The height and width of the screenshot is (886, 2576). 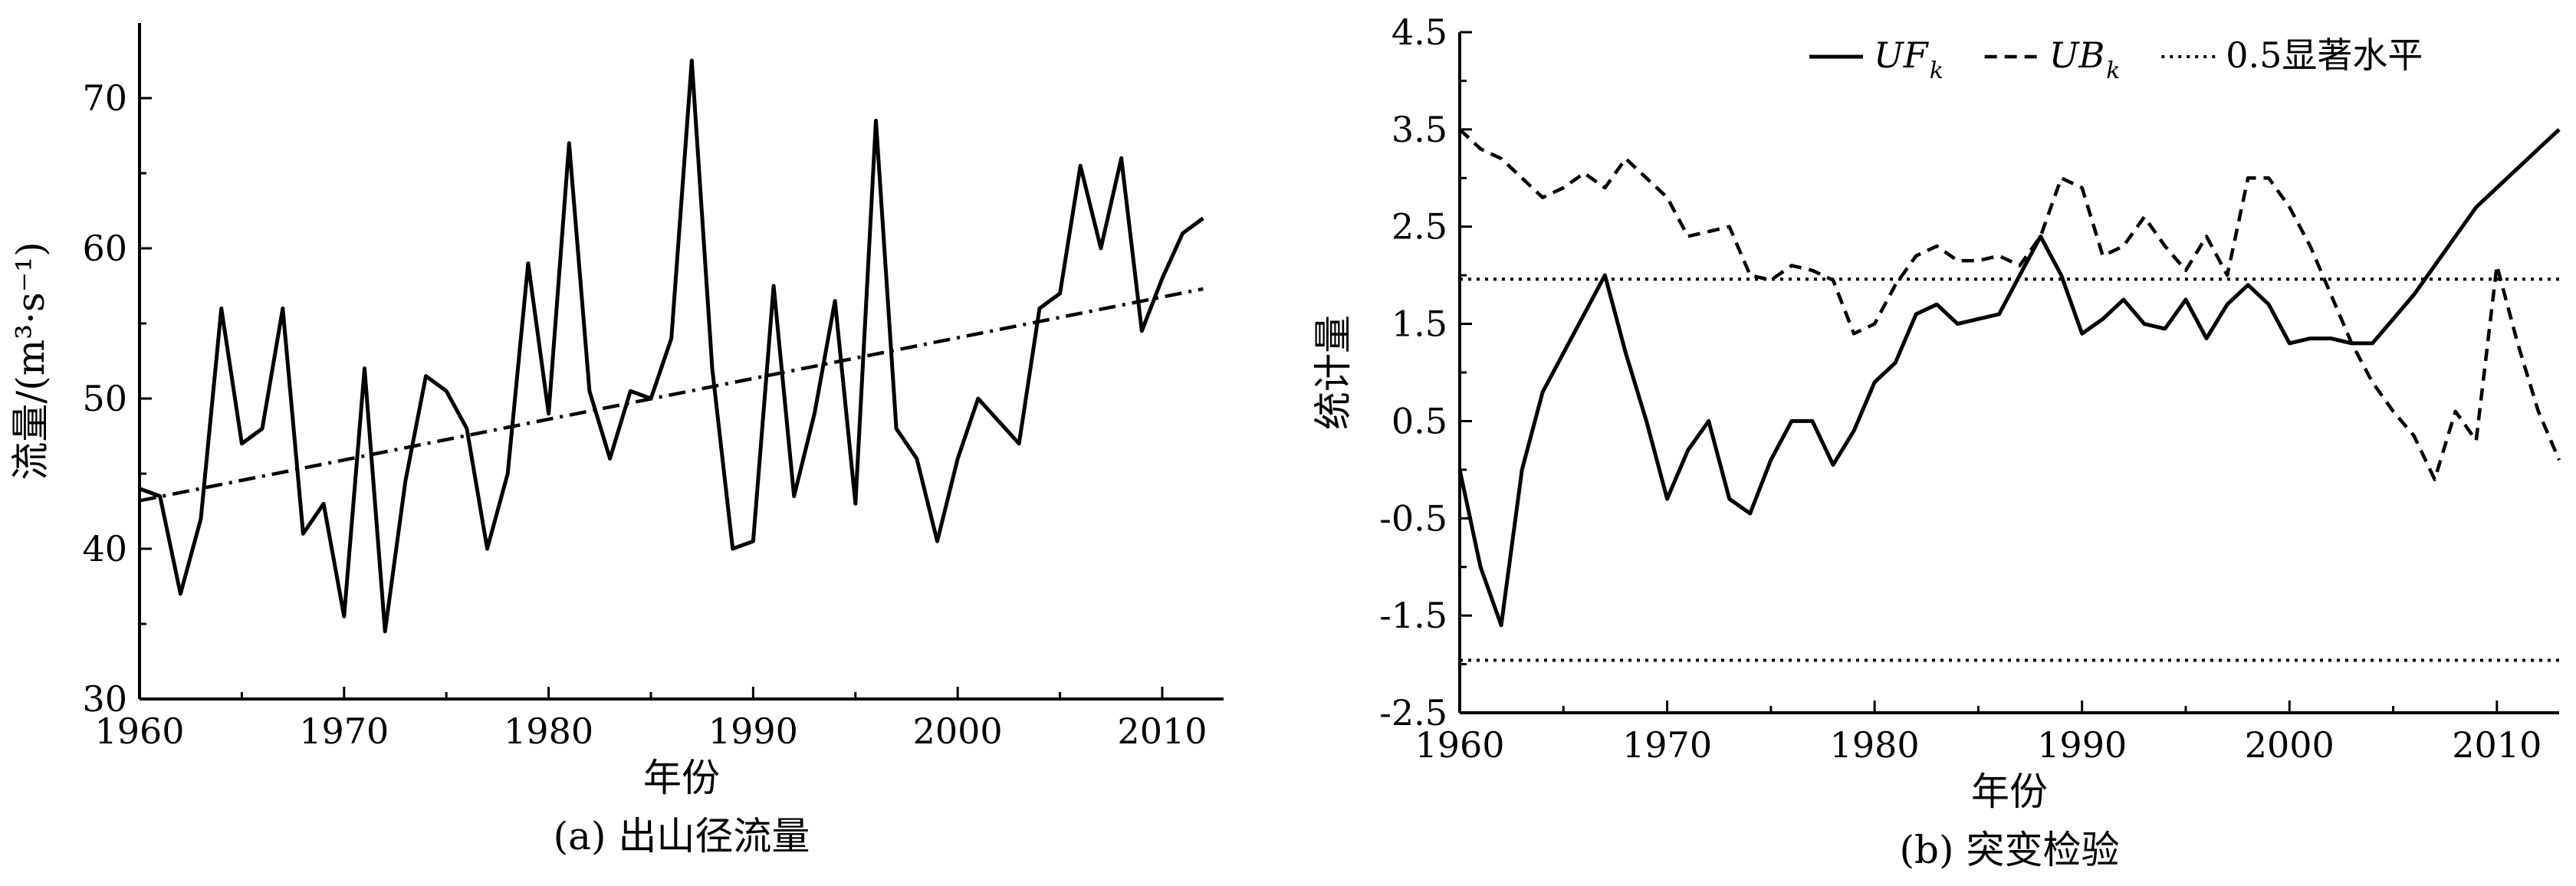 What do you see at coordinates (30, 360) in the screenshot?
I see `y-axis-title: 流量/(m³·s⁻¹)` at bounding box center [30, 360].